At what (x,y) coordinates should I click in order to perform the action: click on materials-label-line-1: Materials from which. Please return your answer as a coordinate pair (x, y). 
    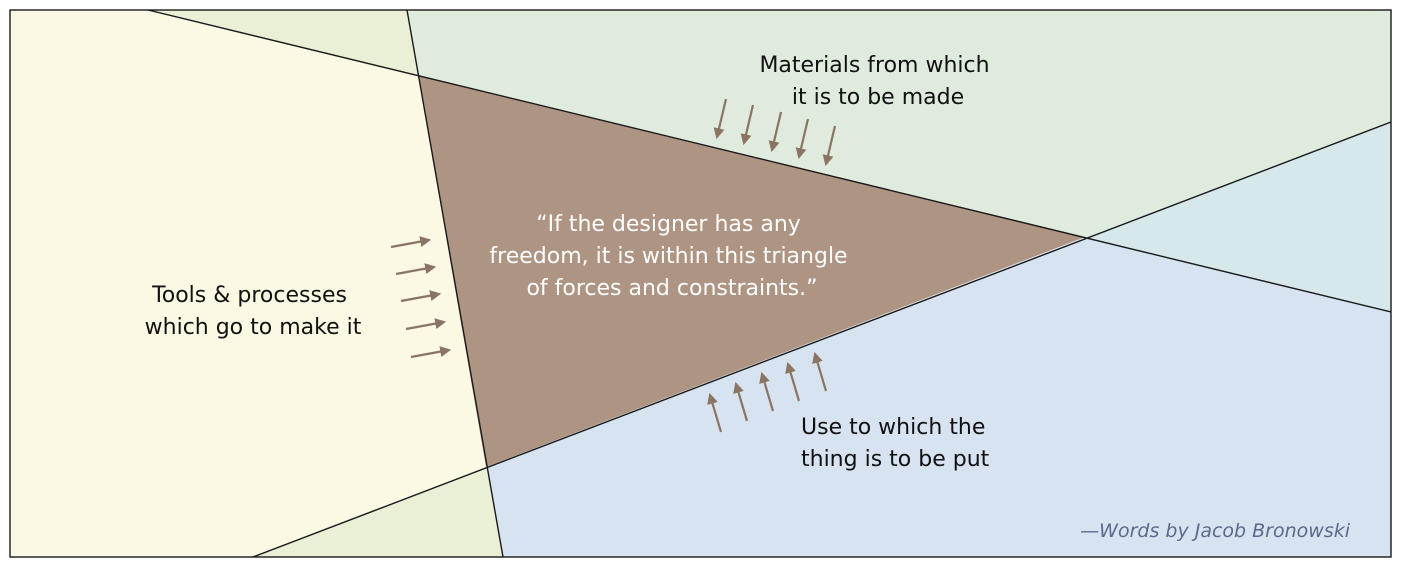
    Looking at the image, I should click on (874, 65).